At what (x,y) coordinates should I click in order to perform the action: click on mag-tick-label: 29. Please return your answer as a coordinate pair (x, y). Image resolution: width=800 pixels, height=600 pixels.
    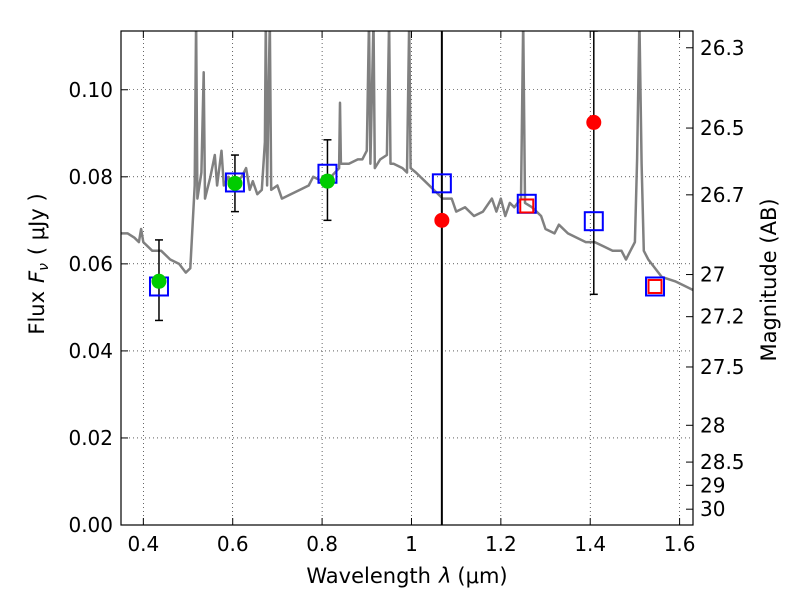
    Looking at the image, I should click on (712, 485).